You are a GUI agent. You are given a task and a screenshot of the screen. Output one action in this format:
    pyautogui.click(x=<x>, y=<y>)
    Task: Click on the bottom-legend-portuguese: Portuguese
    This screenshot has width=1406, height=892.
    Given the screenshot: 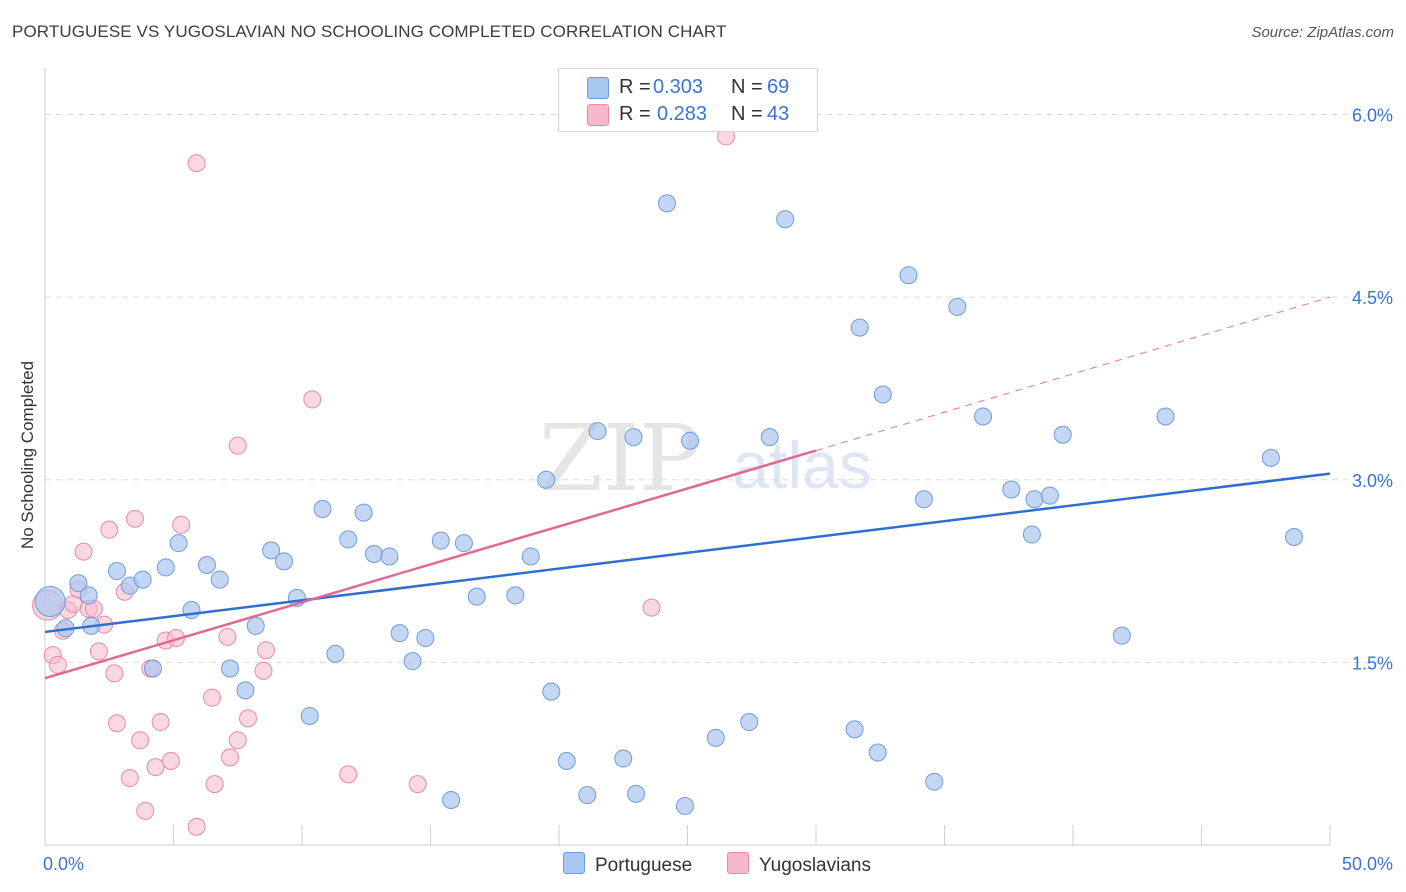 What is the action you would take?
    pyautogui.click(x=627, y=864)
    